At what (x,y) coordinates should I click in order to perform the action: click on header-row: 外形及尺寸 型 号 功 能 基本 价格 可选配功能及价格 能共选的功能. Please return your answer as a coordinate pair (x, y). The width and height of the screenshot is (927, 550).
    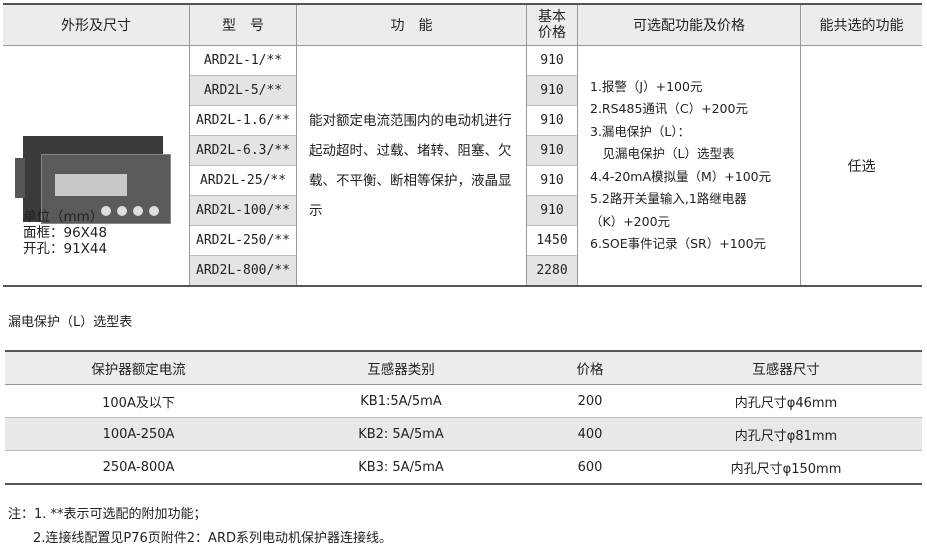
    Looking at the image, I should click on (462, 25).